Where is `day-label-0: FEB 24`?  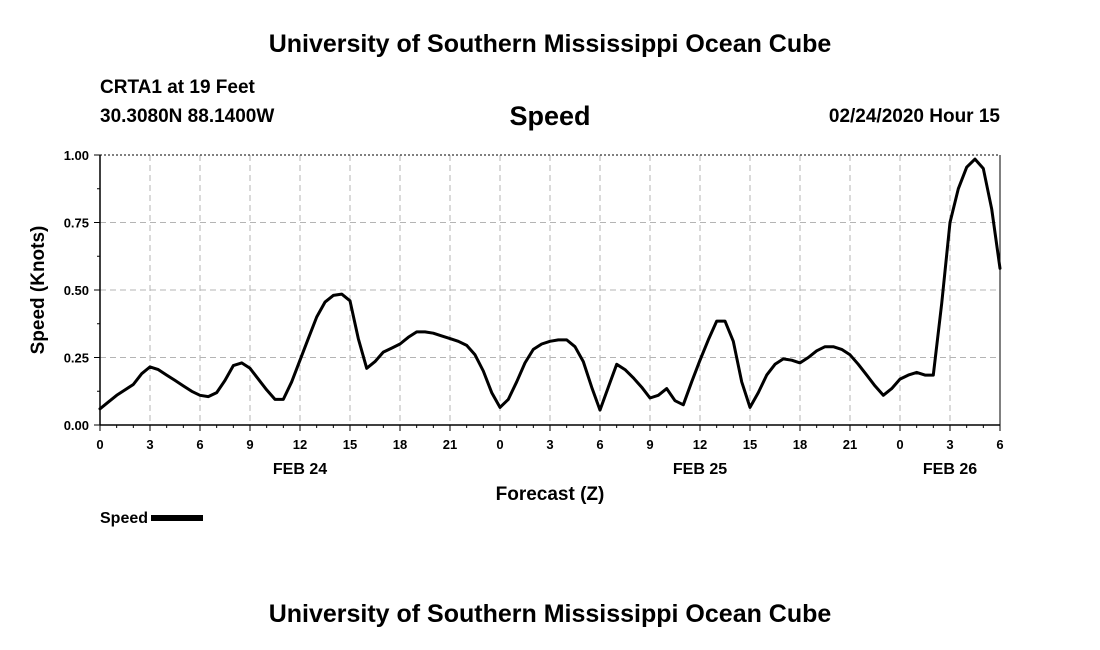
day-label-0: FEB 24 is located at coordinates (300, 469).